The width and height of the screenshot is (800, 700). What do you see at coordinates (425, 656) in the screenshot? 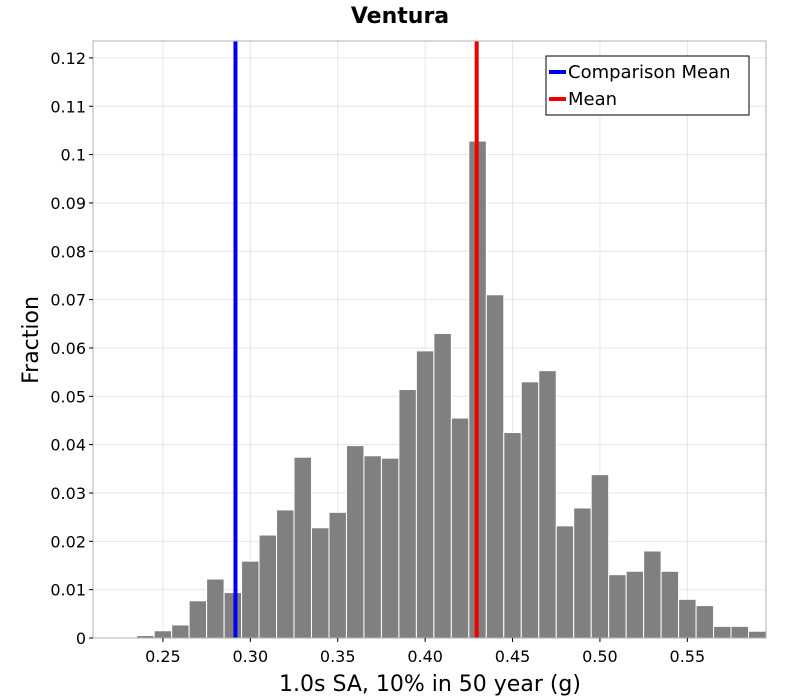
I see `x-tick-label: 0.40` at bounding box center [425, 656].